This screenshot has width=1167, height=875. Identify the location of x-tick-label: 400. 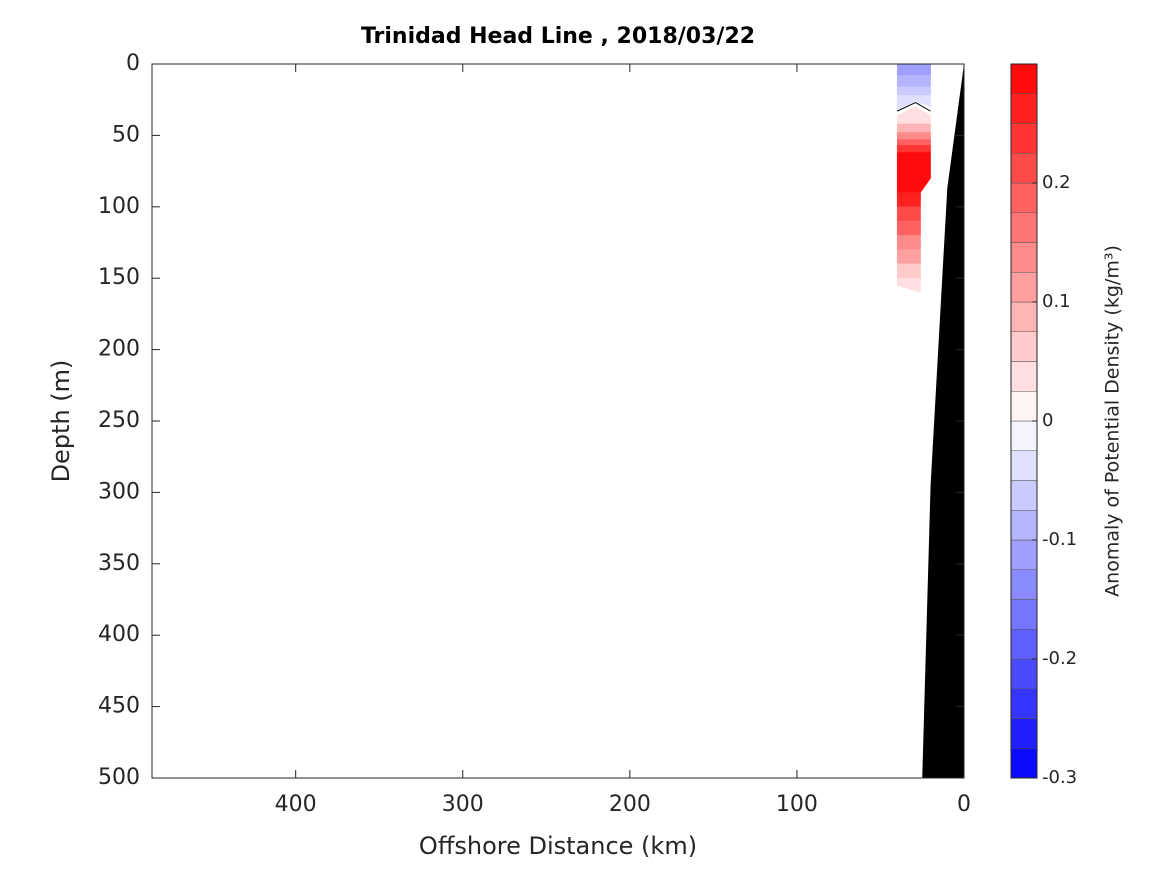
(296, 804).